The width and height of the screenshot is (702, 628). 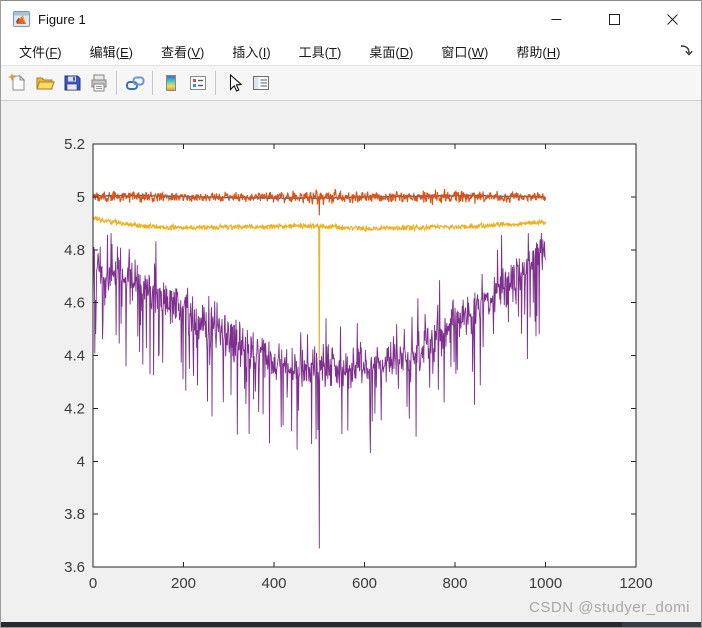 I want to click on insert-legend-button, so click(x=197, y=83).